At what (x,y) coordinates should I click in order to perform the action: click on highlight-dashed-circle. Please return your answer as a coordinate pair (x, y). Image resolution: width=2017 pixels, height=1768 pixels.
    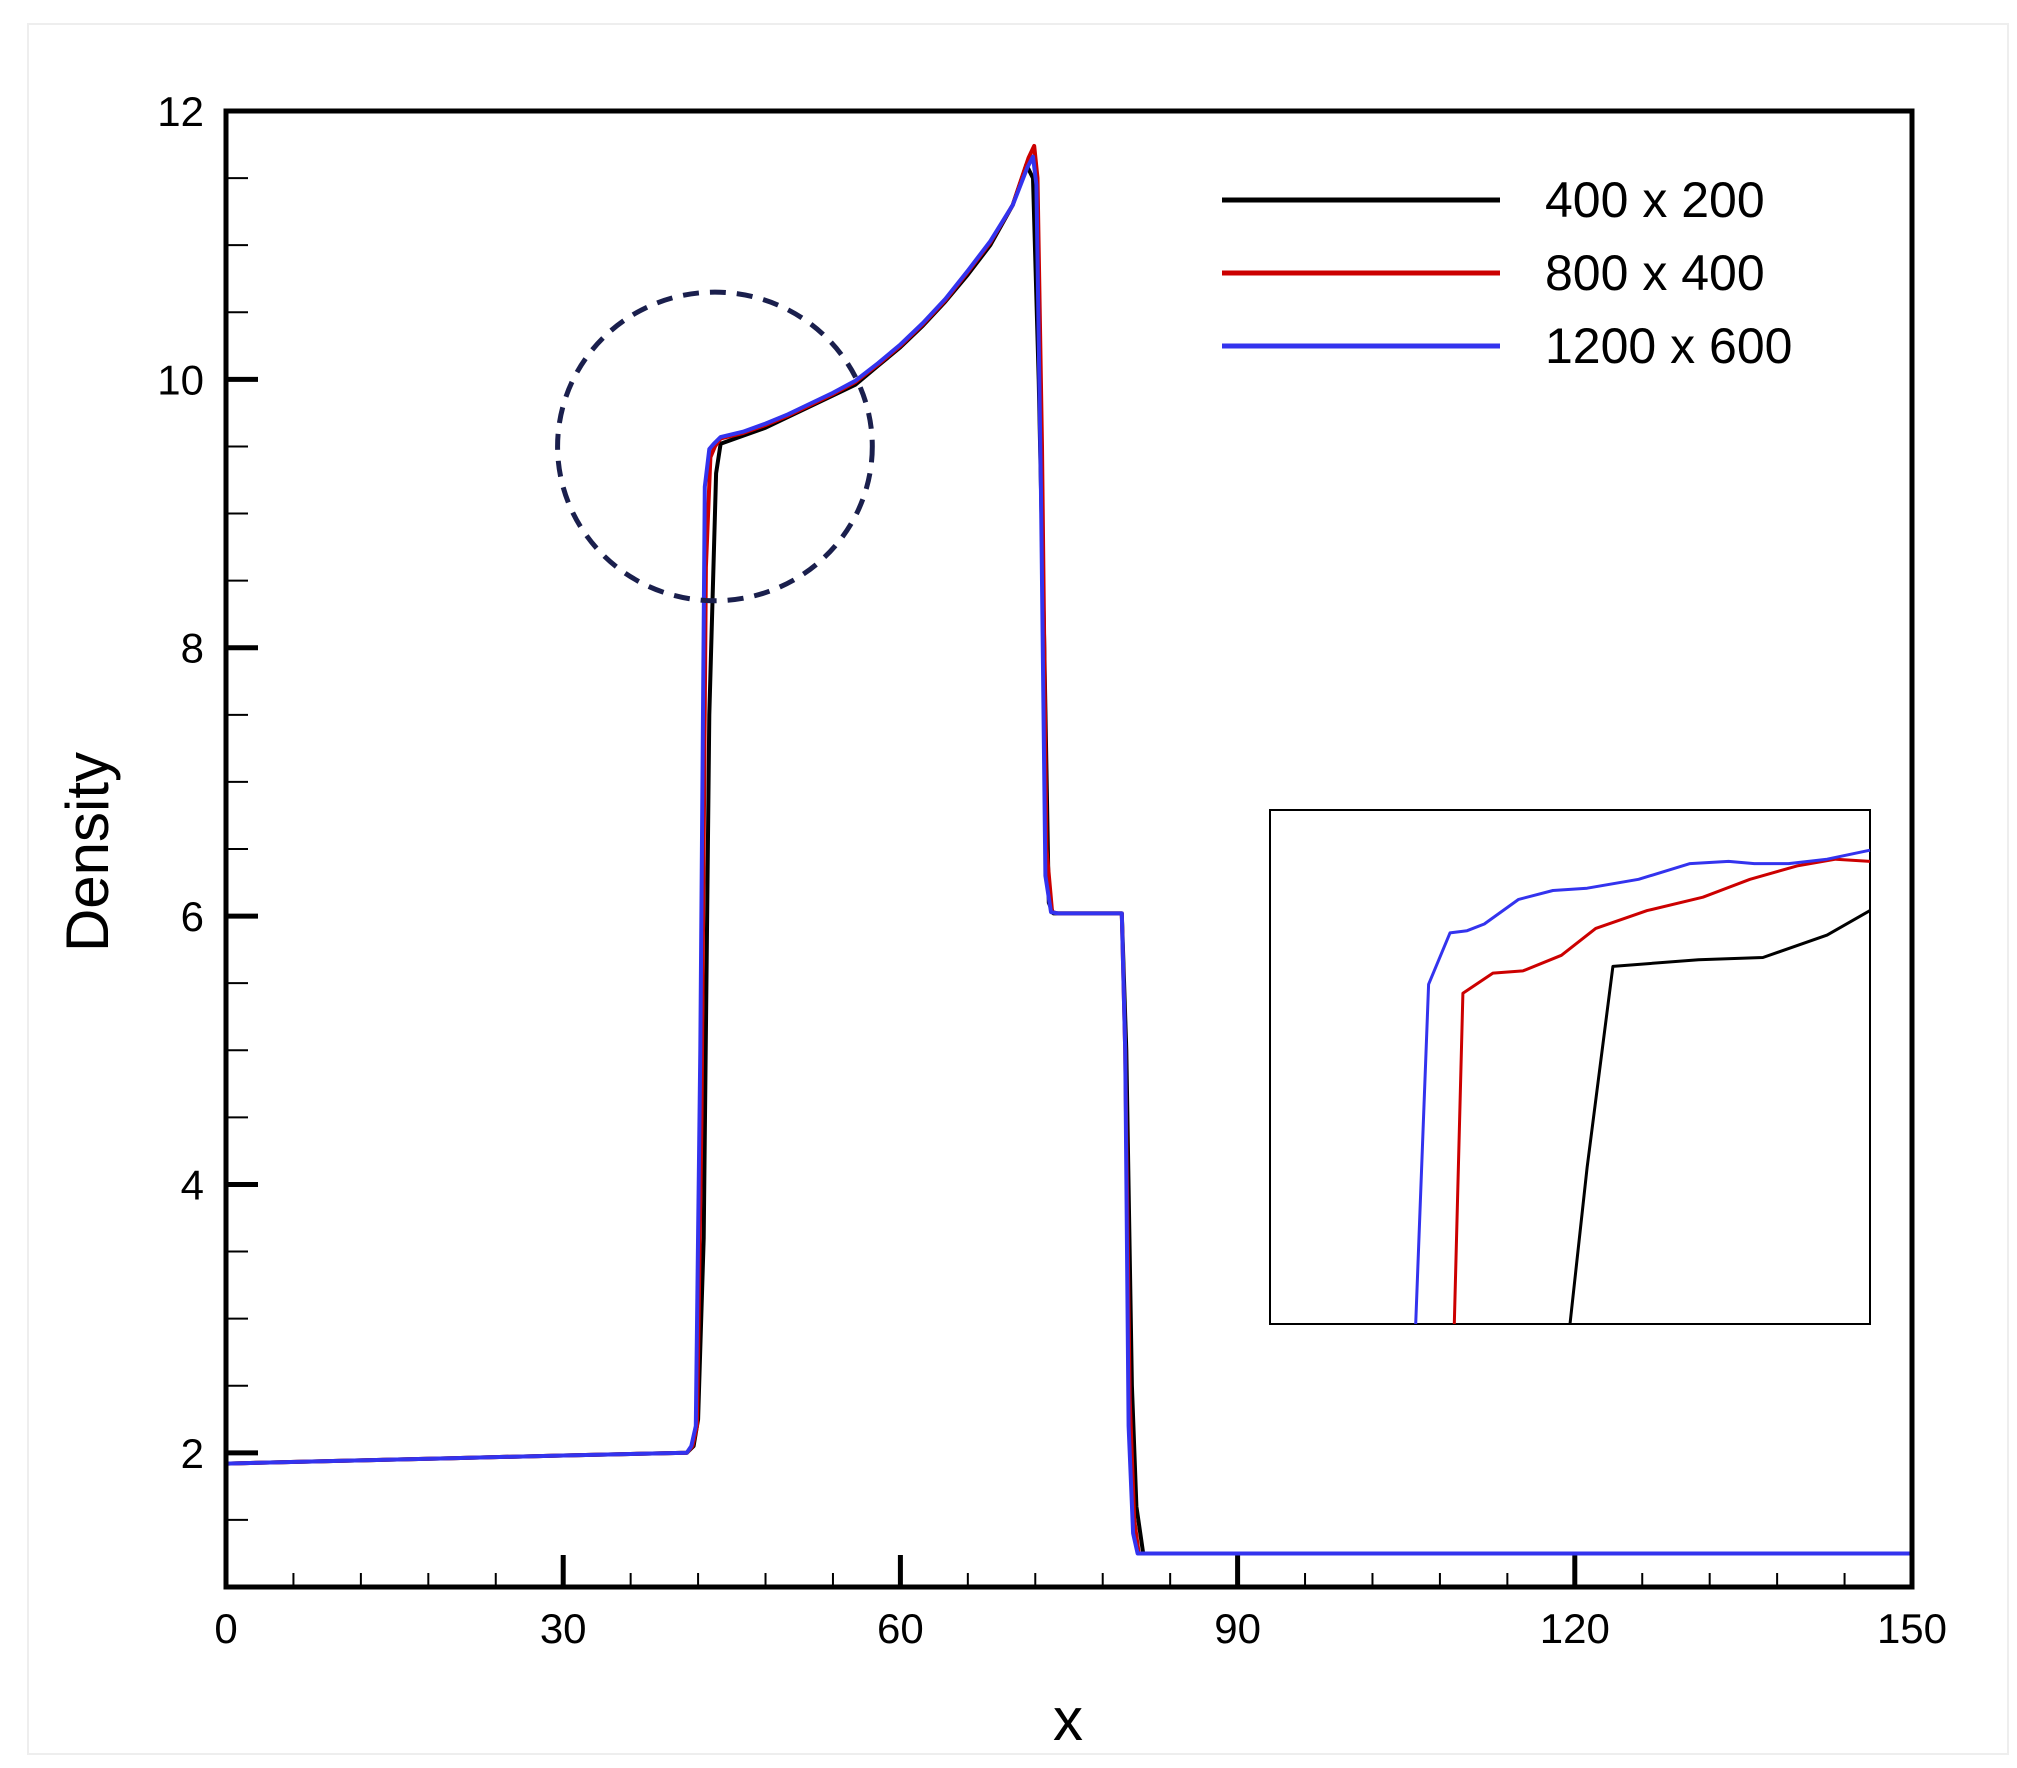
    Looking at the image, I should click on (715, 446).